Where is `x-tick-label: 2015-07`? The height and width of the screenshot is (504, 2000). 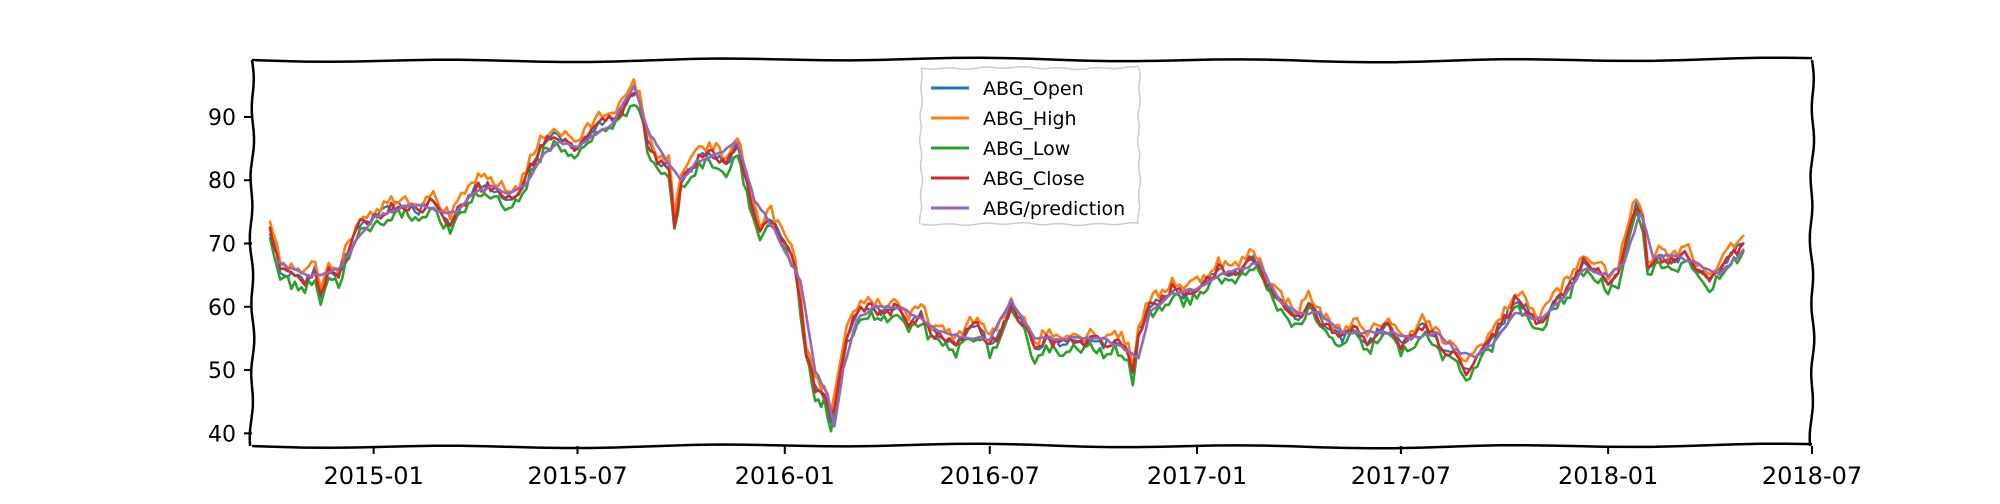 x-tick-label: 2015-07 is located at coordinates (577, 476).